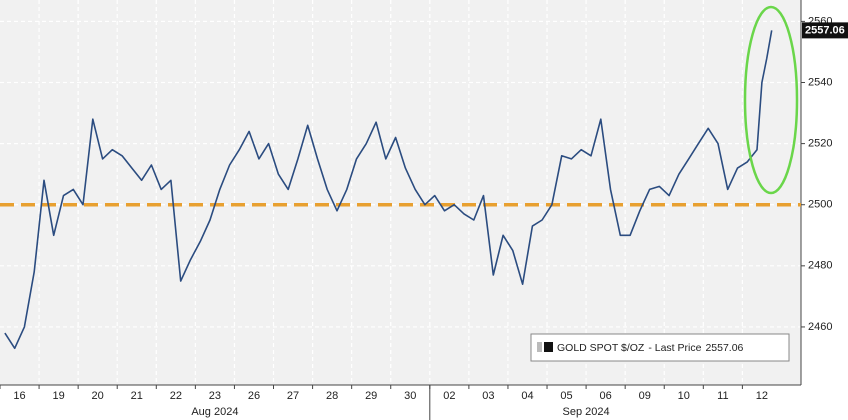 The width and height of the screenshot is (848, 420). I want to click on x-tick-label: 20, so click(98, 396).